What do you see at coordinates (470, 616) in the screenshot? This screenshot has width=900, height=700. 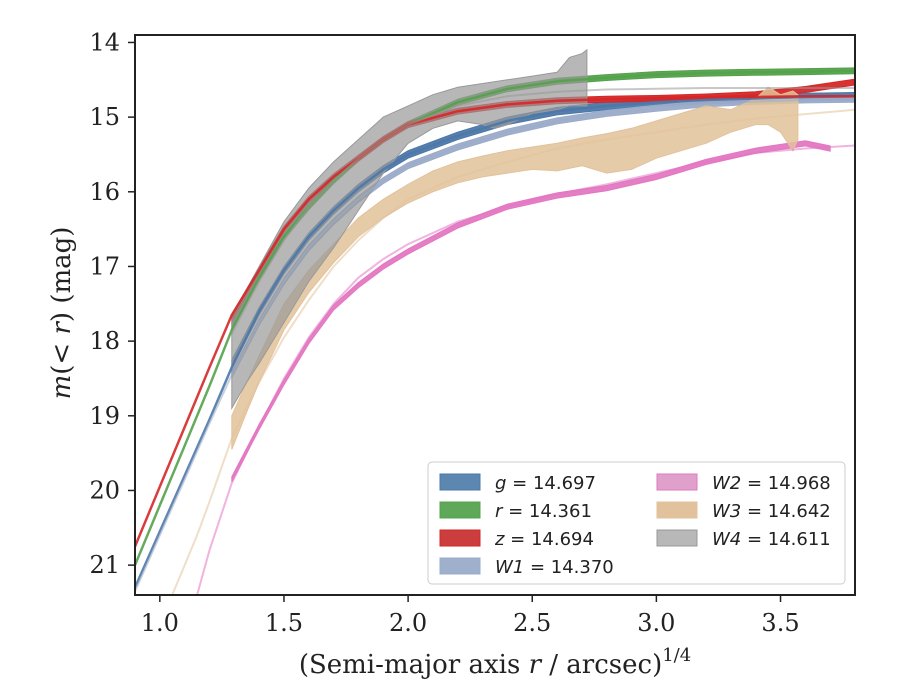 I see `x-axis: 1.0 1.5 2.0 2.5 3.0 3.5` at bounding box center [470, 616].